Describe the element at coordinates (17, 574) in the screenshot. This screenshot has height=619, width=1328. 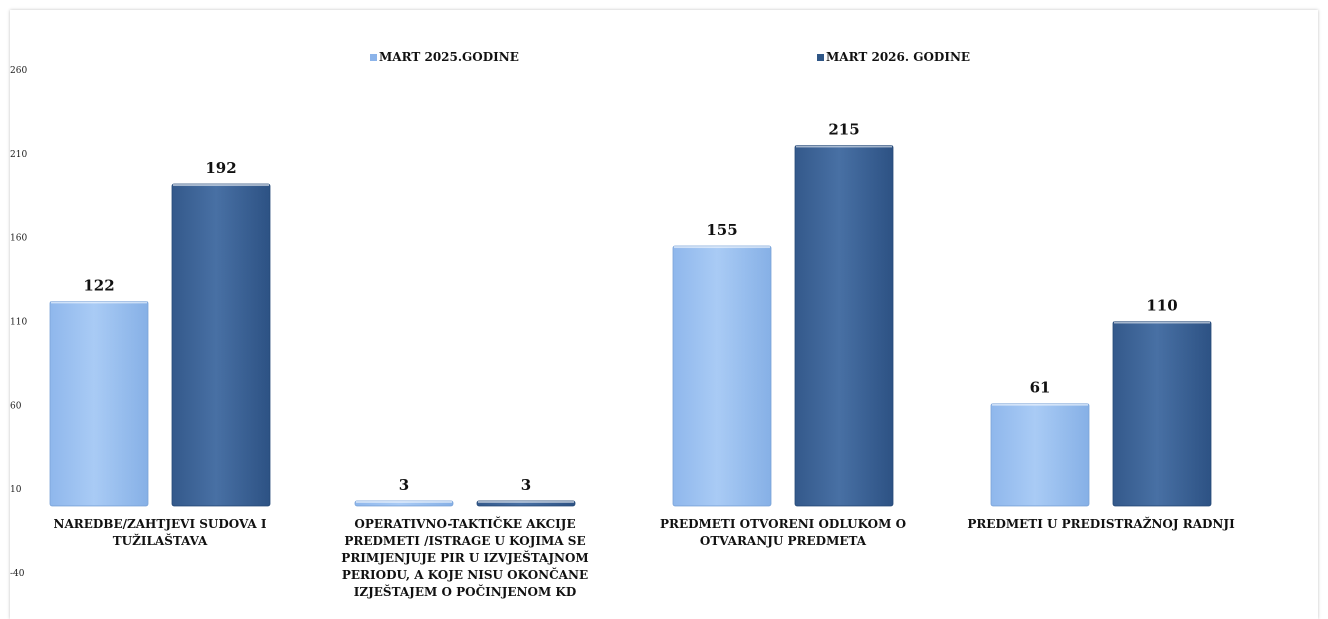
I see `y-tick-label: -40` at that location.